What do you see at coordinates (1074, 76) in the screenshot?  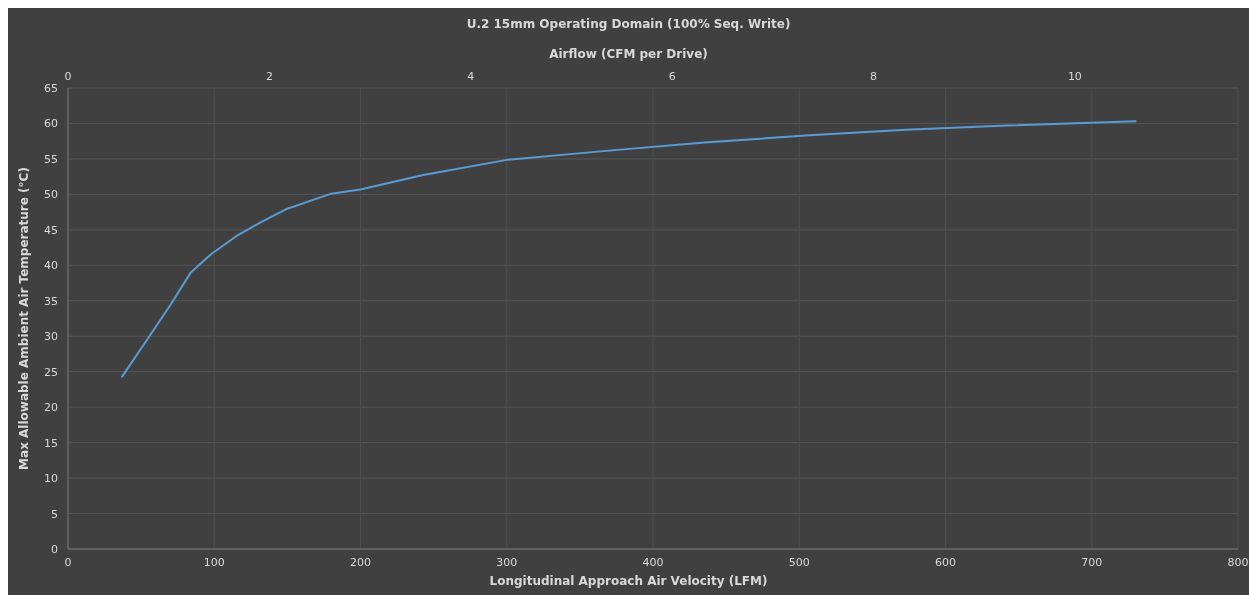 I see `x2-tick-label: 10` at bounding box center [1074, 76].